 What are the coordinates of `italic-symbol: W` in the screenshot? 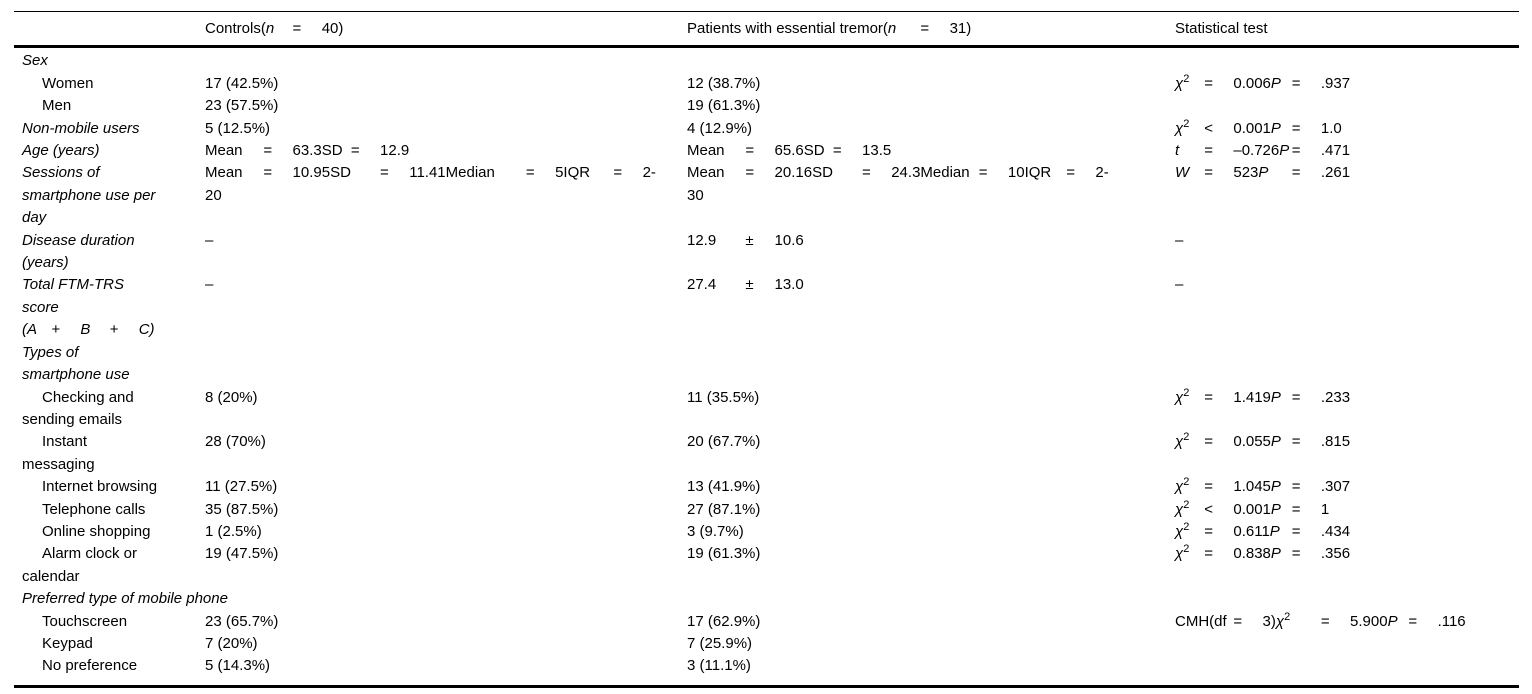 It's located at (1182, 173).